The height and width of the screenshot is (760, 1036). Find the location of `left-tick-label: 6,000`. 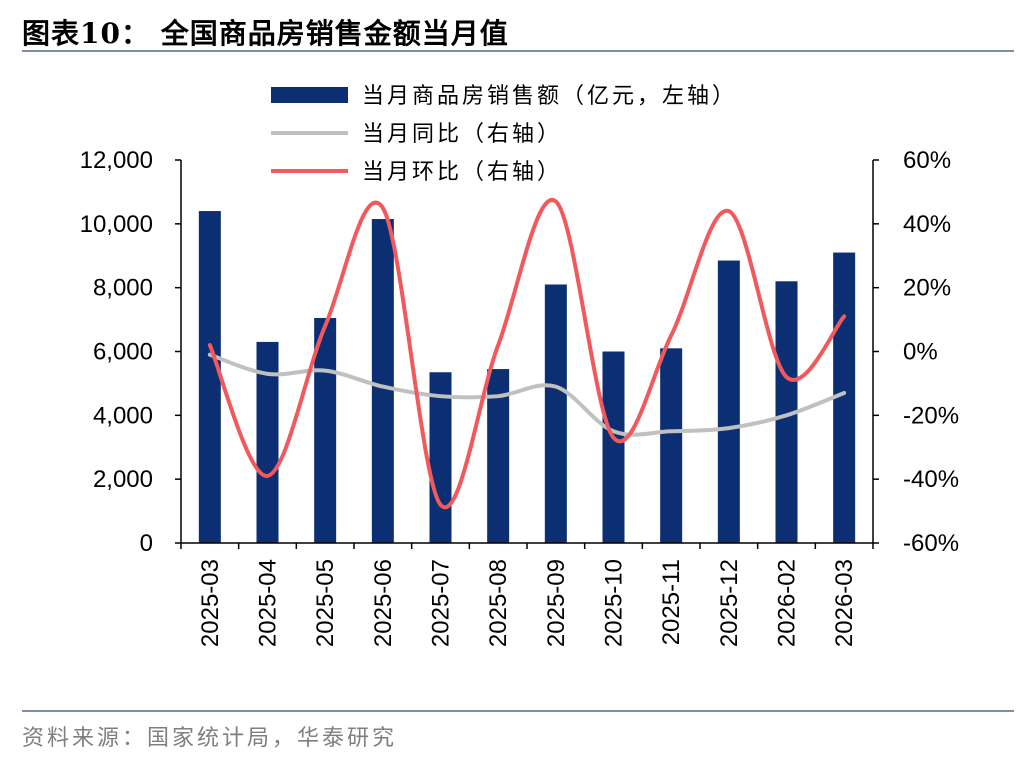

left-tick-label: 6,000 is located at coordinates (123, 352).